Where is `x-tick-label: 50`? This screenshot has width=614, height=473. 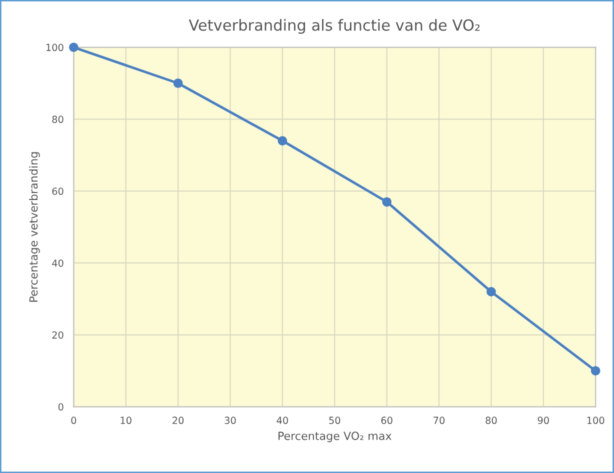 x-tick-label: 50 is located at coordinates (334, 420).